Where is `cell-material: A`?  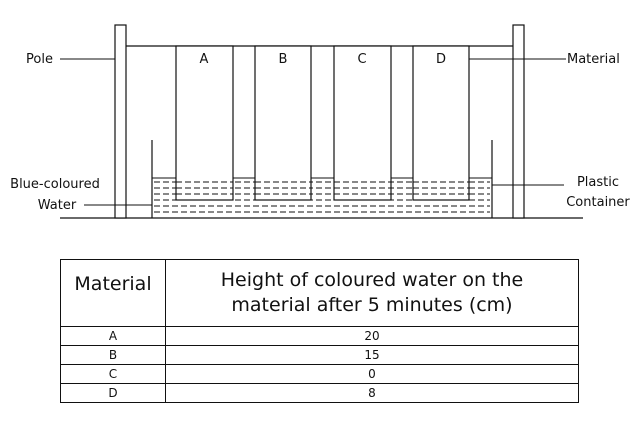
cell-material: A is located at coordinates (113, 336).